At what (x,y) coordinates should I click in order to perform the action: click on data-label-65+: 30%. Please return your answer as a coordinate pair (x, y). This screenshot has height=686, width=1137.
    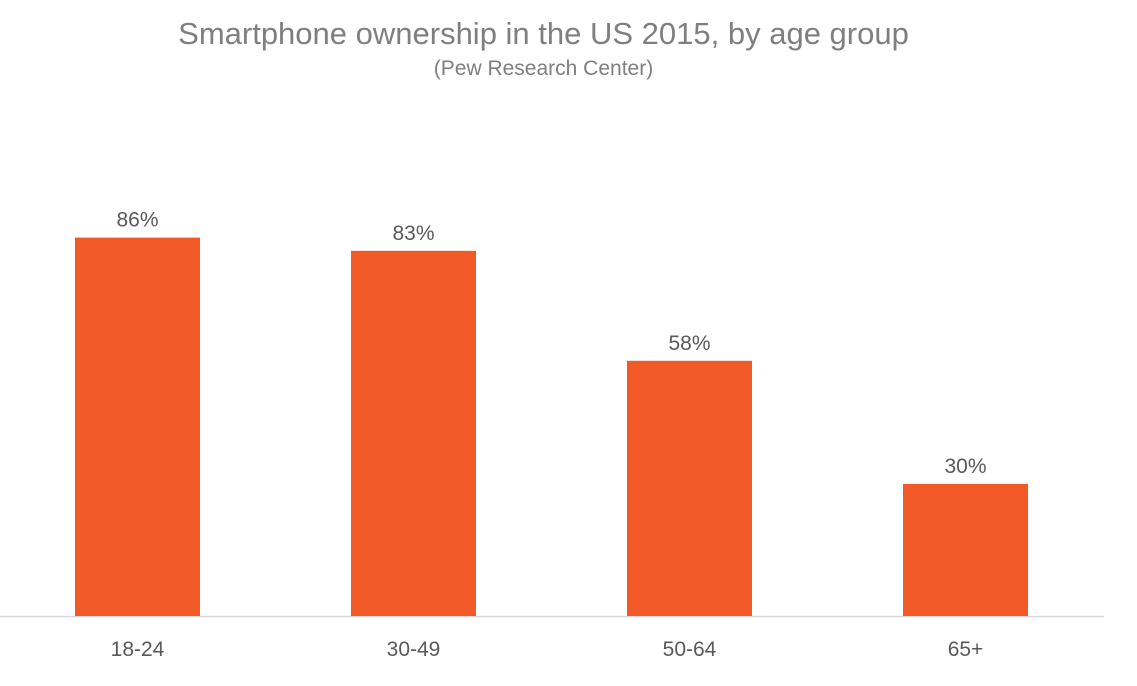
    Looking at the image, I should click on (965, 466).